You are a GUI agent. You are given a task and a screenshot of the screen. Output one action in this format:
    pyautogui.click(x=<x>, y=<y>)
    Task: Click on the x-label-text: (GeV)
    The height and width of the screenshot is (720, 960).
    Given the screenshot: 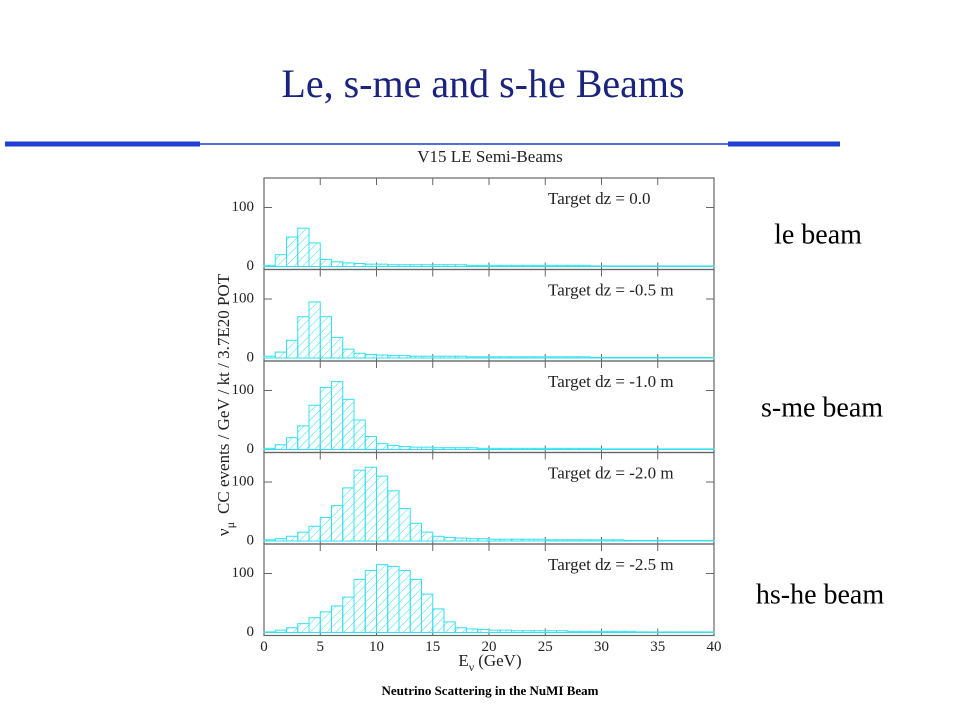 What is the action you would take?
    pyautogui.click(x=499, y=660)
    